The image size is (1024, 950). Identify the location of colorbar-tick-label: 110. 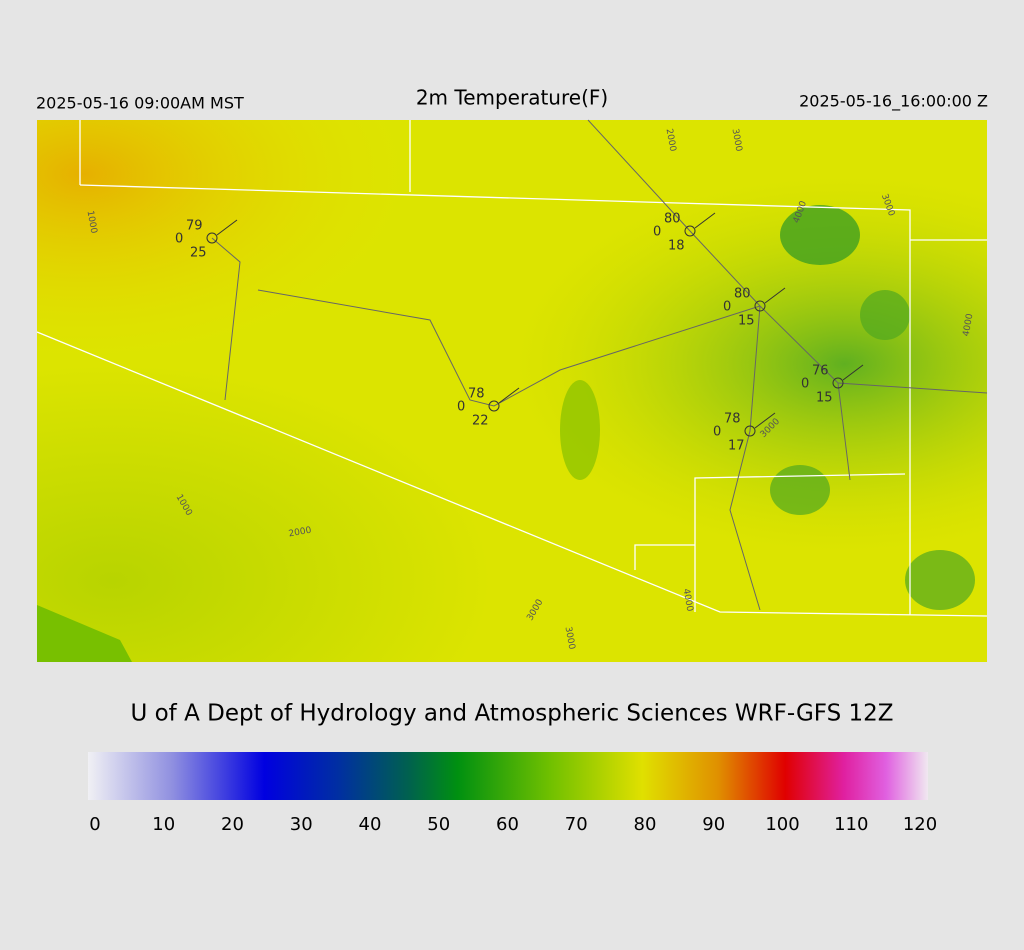
(851, 824).